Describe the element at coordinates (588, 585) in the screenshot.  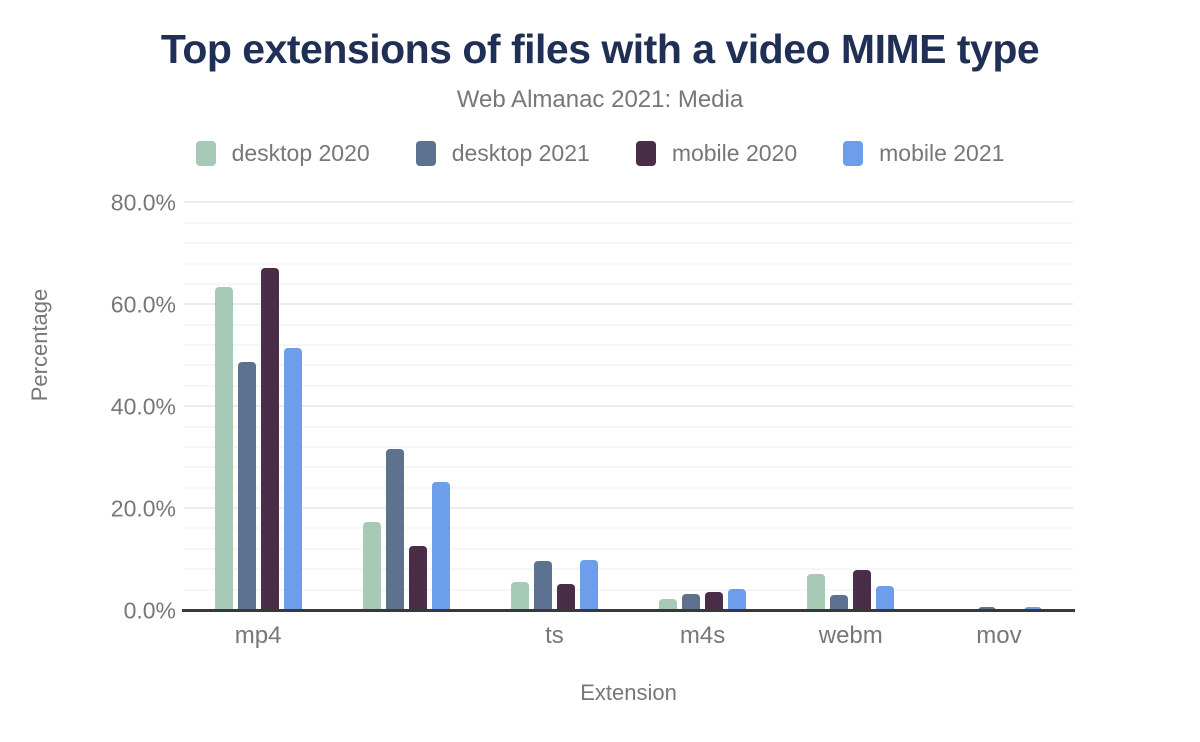
I see `bar-mobile-2021-ts` at that location.